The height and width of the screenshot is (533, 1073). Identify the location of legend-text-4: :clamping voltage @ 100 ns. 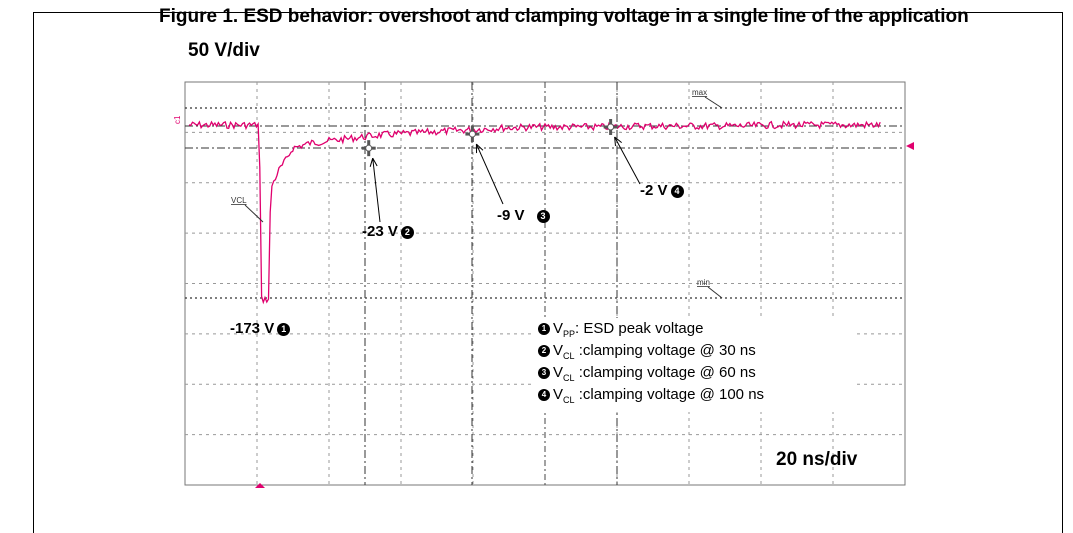
(669, 394).